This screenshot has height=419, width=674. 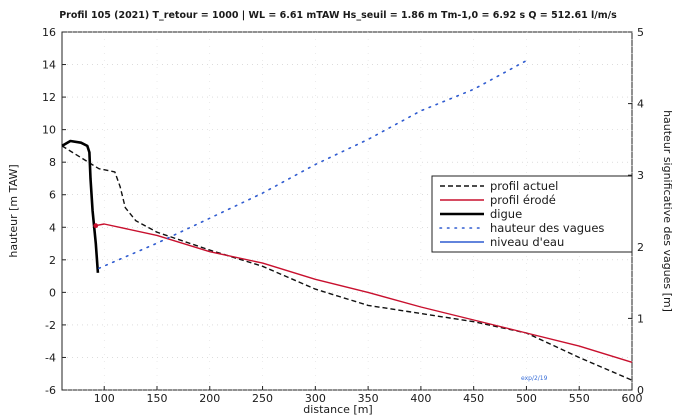 I want to click on y-tick-label: 0, so click(x=52, y=292).